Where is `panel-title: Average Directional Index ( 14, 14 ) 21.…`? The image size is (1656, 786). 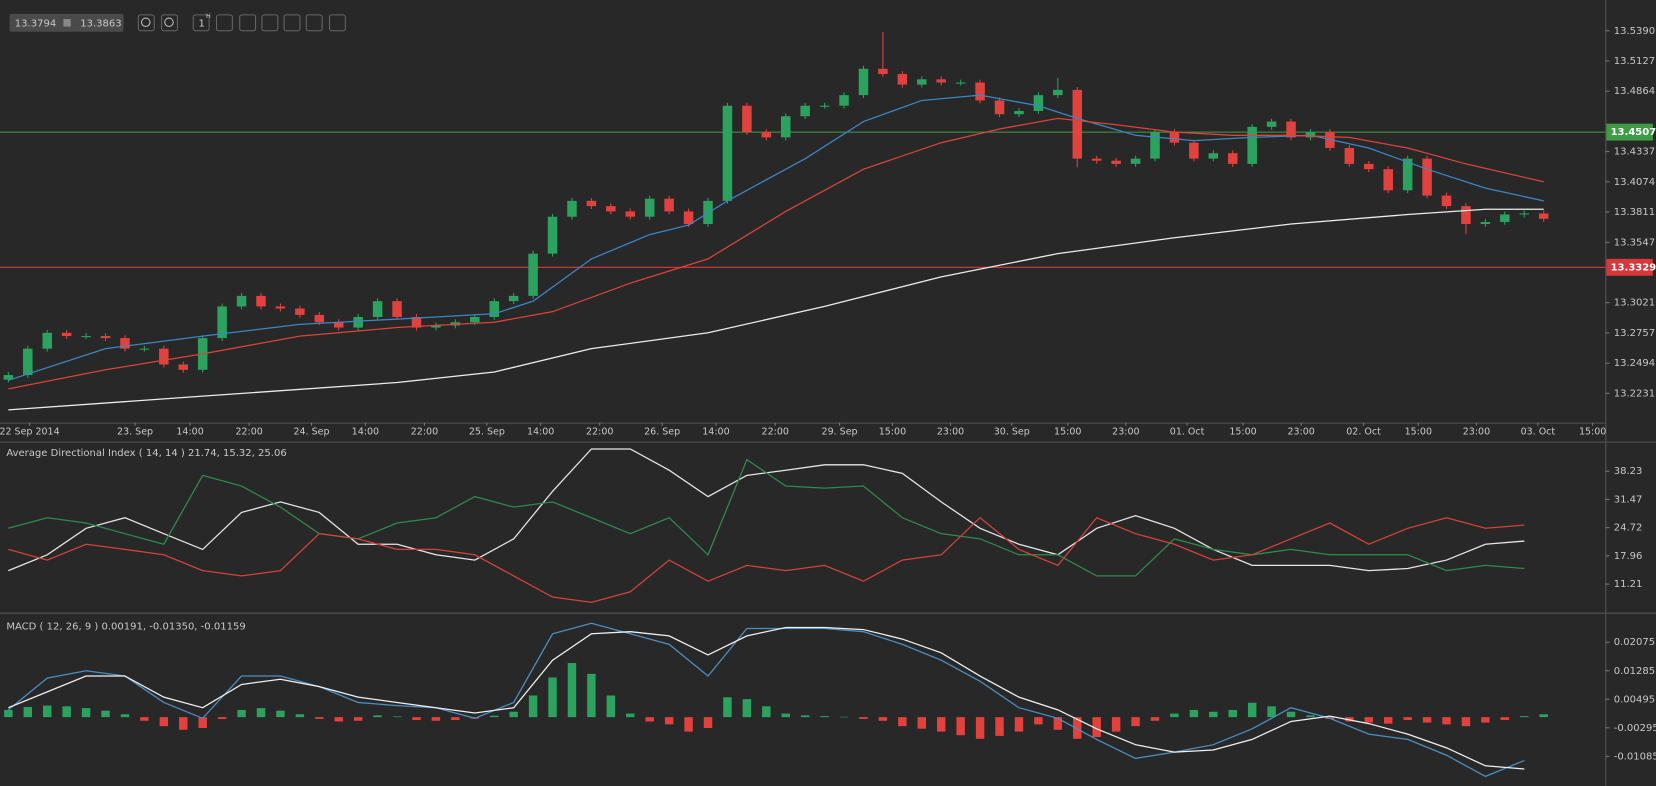 panel-title: Average Directional Index ( 14, 14 ) 21.… is located at coordinates (146, 453).